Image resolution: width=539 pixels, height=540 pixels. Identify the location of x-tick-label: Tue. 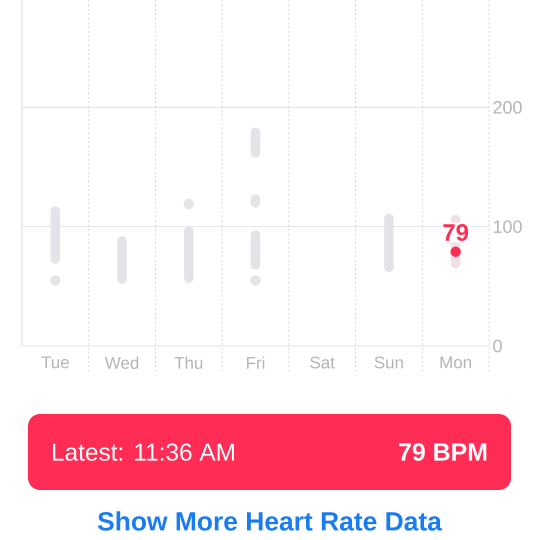
(55, 362).